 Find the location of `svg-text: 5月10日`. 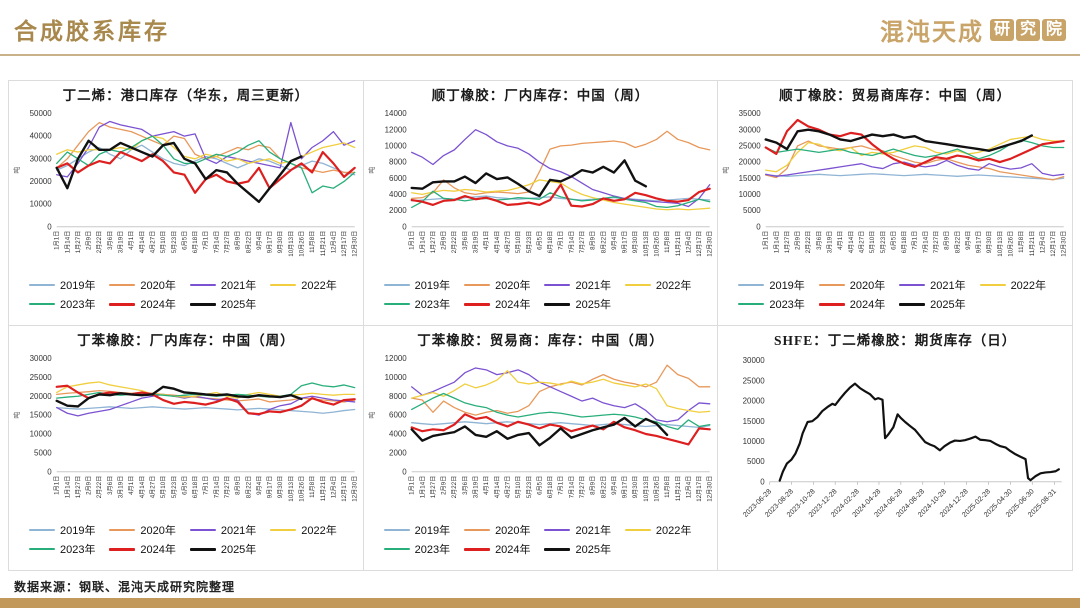

svg-text: 5月10日 is located at coordinates (518, 487).